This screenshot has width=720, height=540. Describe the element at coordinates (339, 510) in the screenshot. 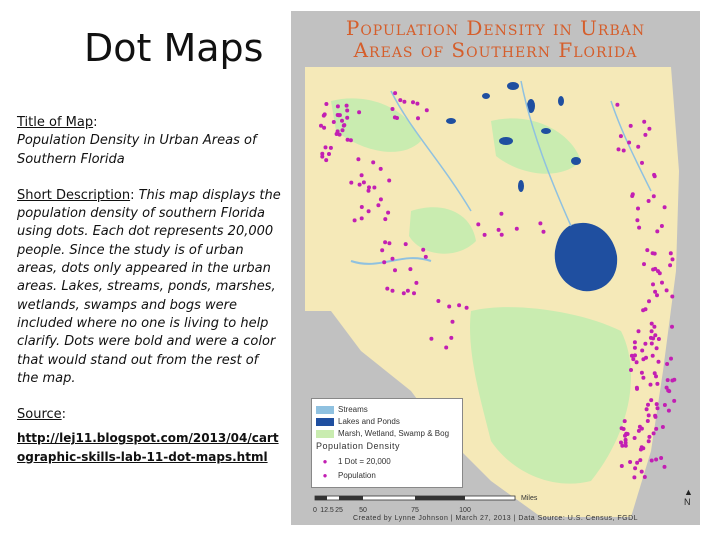

I see `scale-tick-label: 25` at that location.